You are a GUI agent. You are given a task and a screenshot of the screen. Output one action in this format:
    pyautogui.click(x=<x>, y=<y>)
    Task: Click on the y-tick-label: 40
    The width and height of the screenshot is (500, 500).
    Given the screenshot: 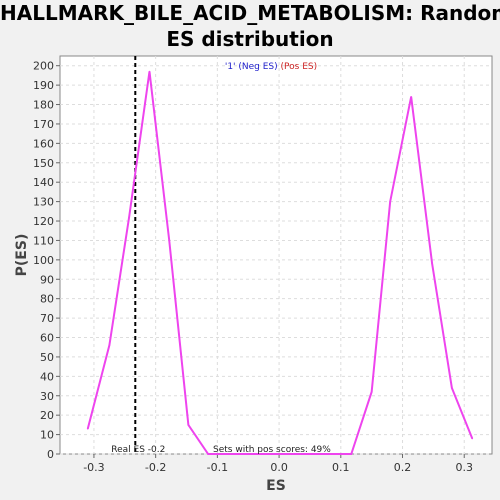 What is the action you would take?
    pyautogui.click(x=47, y=376)
    